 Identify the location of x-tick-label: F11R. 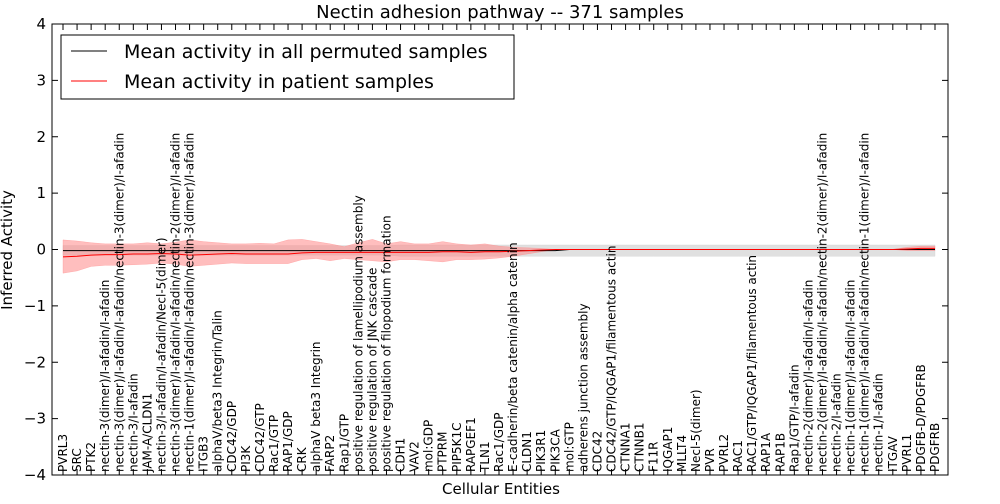
(654, 456).